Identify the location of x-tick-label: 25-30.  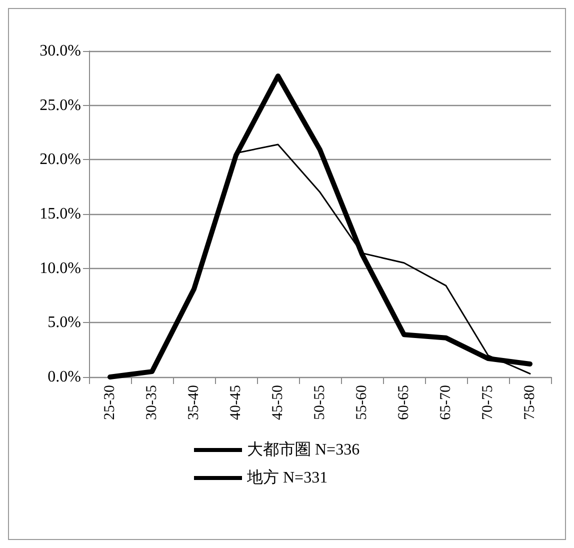
(110, 402).